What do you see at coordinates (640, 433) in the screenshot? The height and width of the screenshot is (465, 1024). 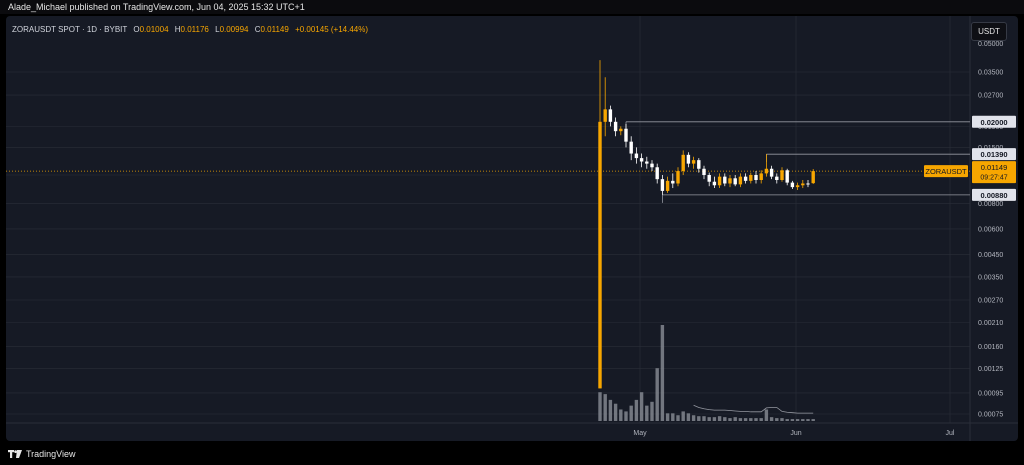 I see `time-tick-label: May` at bounding box center [640, 433].